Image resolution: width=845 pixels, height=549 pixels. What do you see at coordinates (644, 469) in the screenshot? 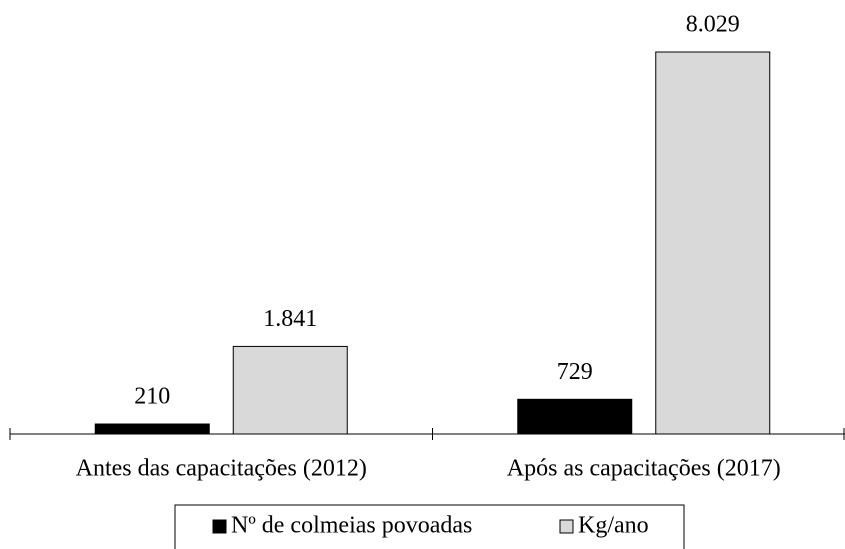
I see `x-tick-label: Após as capacitações (2017)` at bounding box center [644, 469].